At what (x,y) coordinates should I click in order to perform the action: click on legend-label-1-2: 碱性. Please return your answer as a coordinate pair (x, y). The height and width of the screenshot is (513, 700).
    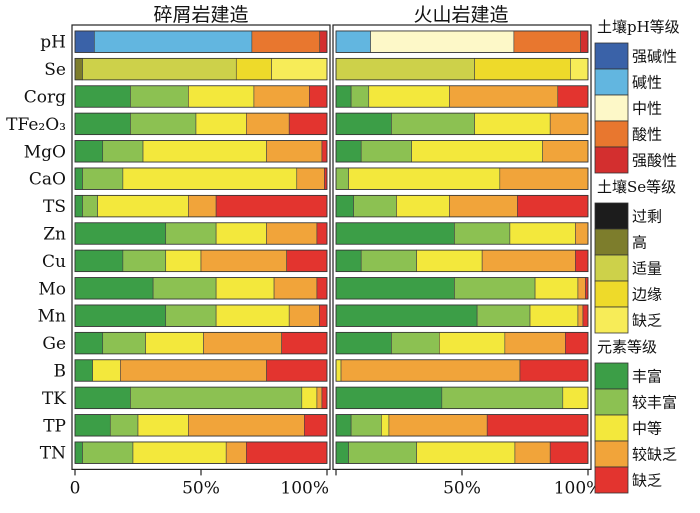
    Looking at the image, I should click on (647, 83).